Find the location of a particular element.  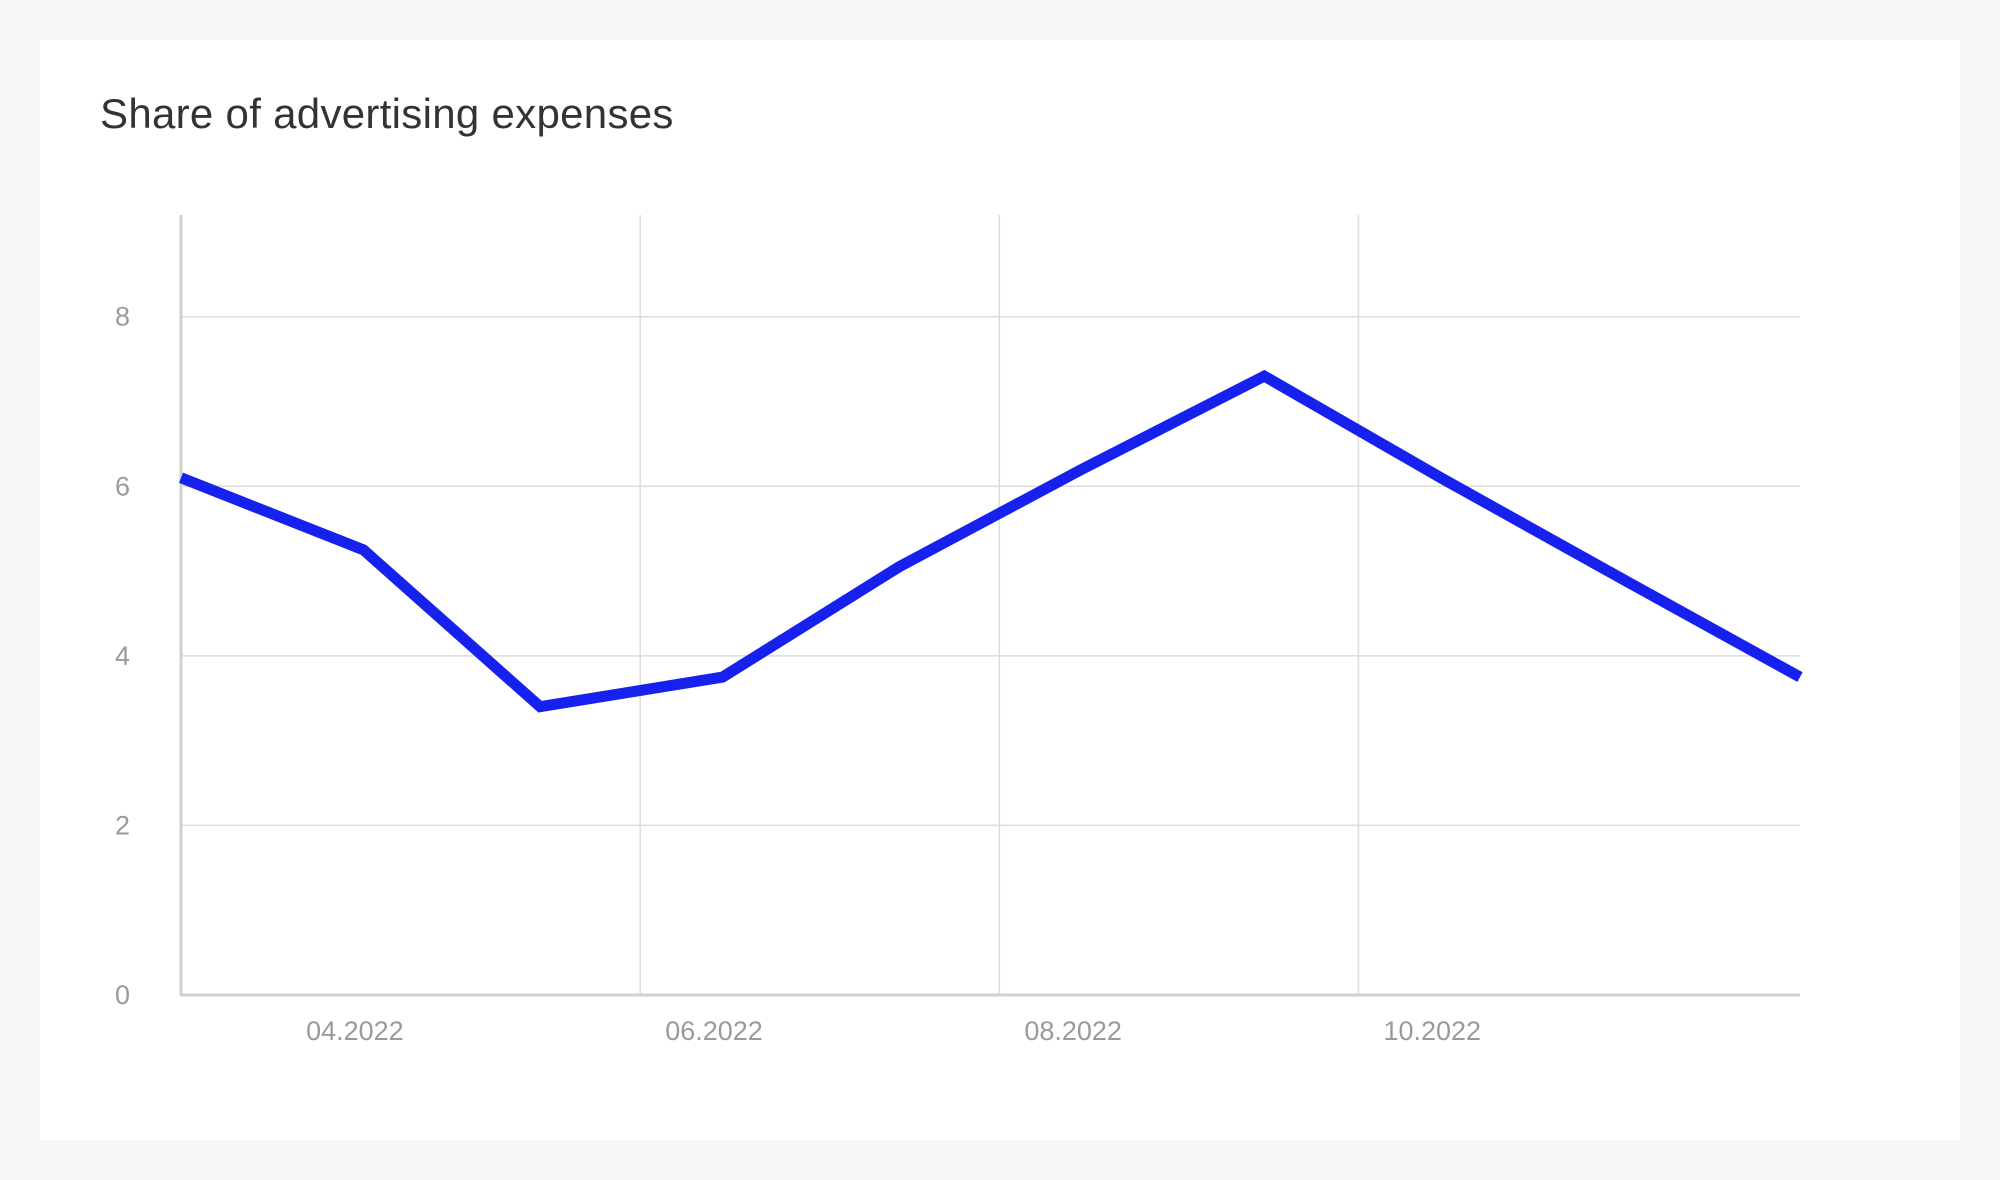

y-tick-label: 6 is located at coordinates (122, 486).